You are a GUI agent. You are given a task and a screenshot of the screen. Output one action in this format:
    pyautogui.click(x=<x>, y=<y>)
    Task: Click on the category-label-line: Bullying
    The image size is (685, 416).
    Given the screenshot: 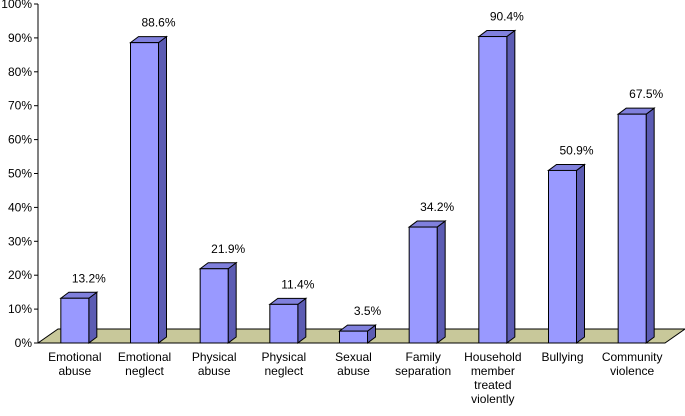 What is the action you would take?
    pyautogui.click(x=562, y=357)
    